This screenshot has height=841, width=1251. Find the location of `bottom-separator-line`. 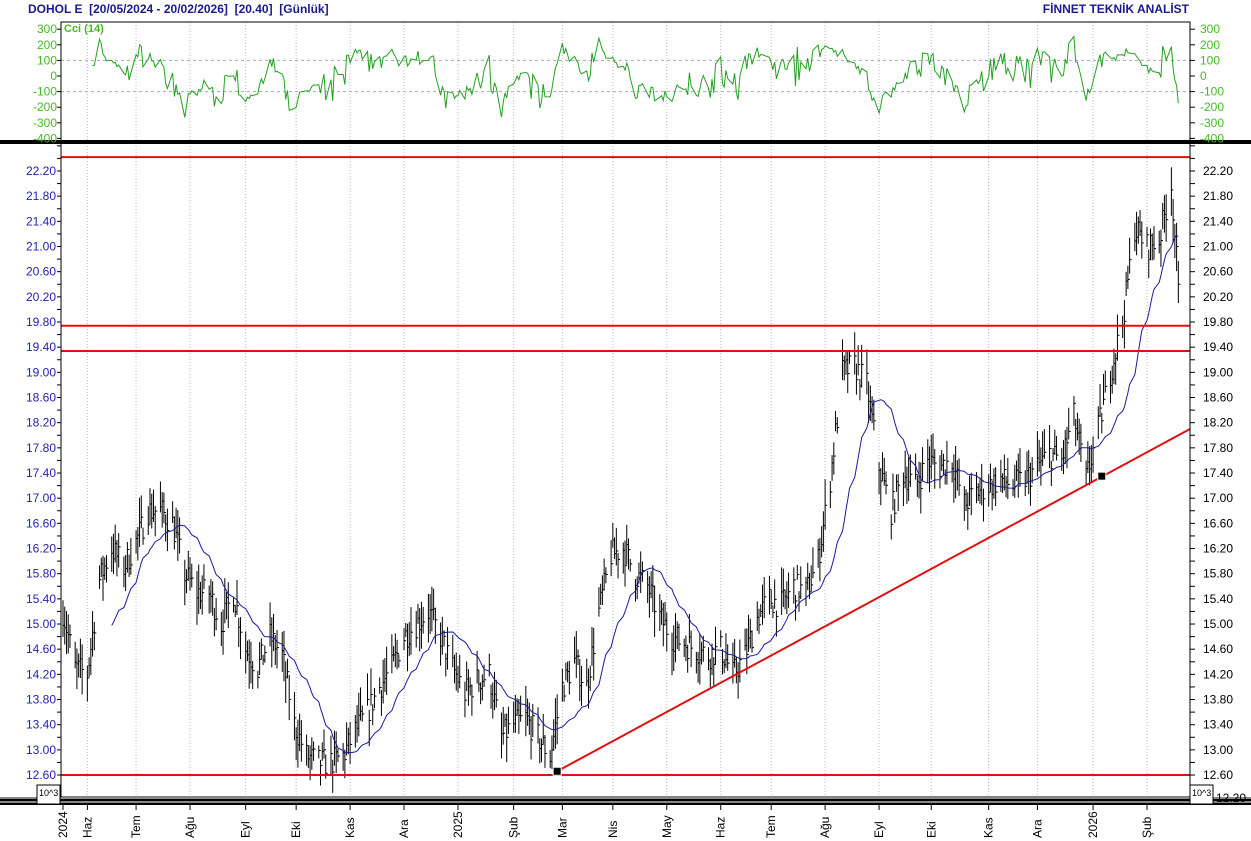

bottom-separator-line is located at coordinates (625, 800).